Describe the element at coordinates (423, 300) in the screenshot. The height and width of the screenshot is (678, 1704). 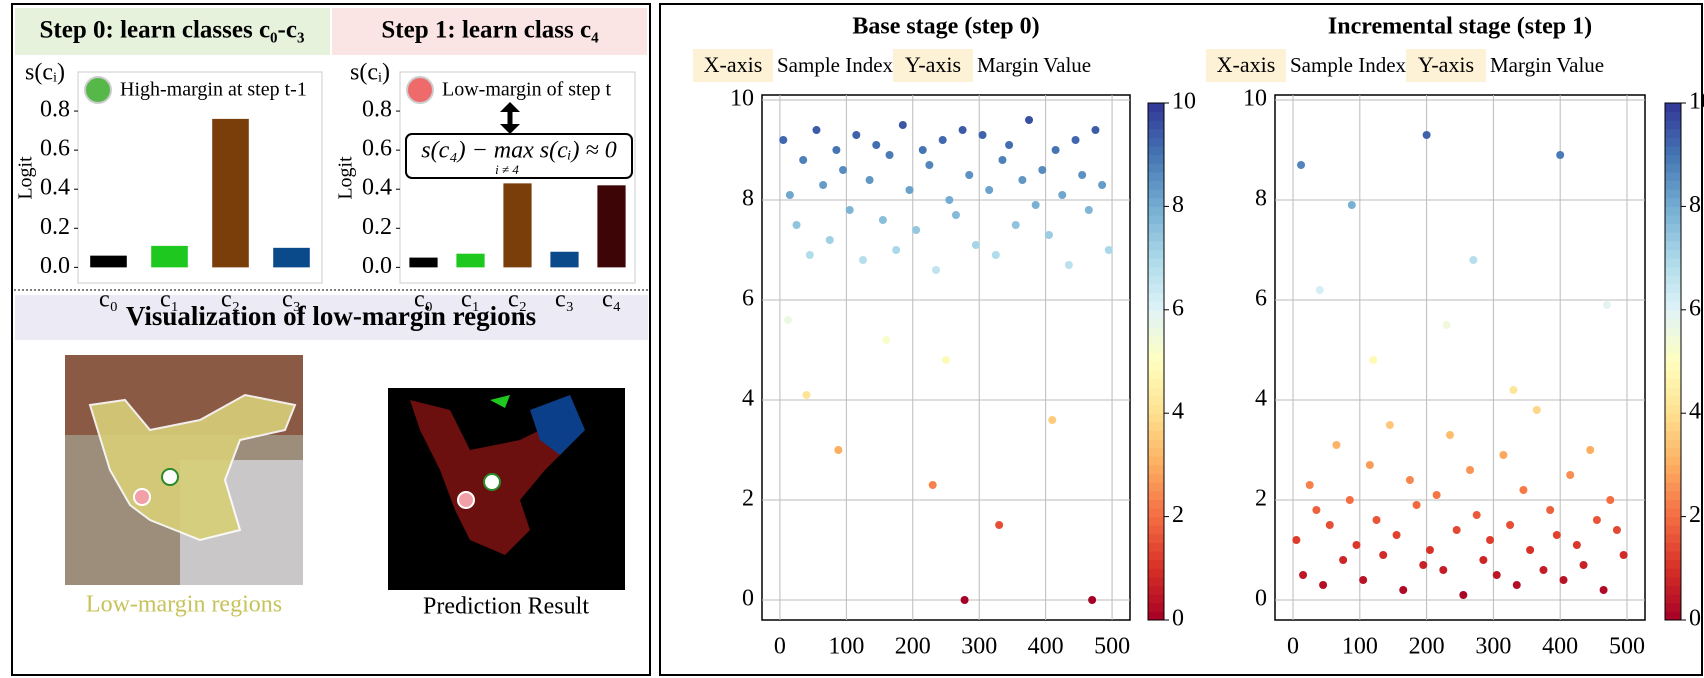
I see `x-tick-label: c₀` at that location.